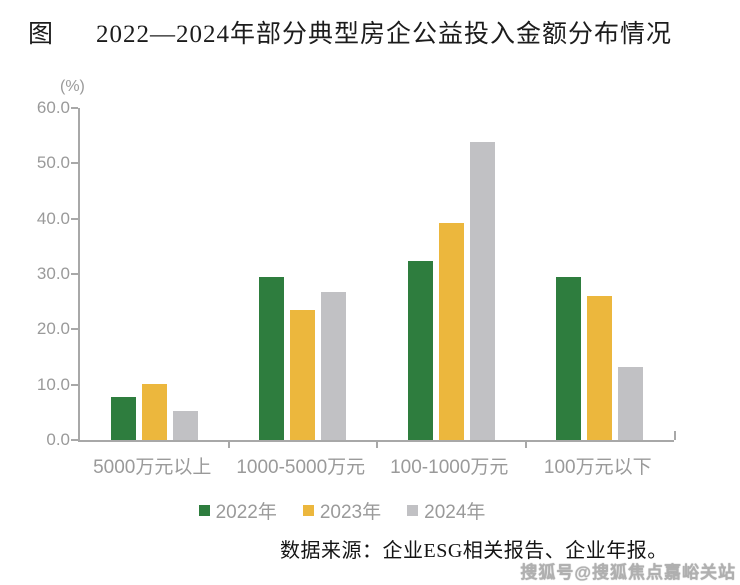  Describe the element at coordinates (74, 163) in the screenshot. I see `y-tick-mark-50.0` at that location.